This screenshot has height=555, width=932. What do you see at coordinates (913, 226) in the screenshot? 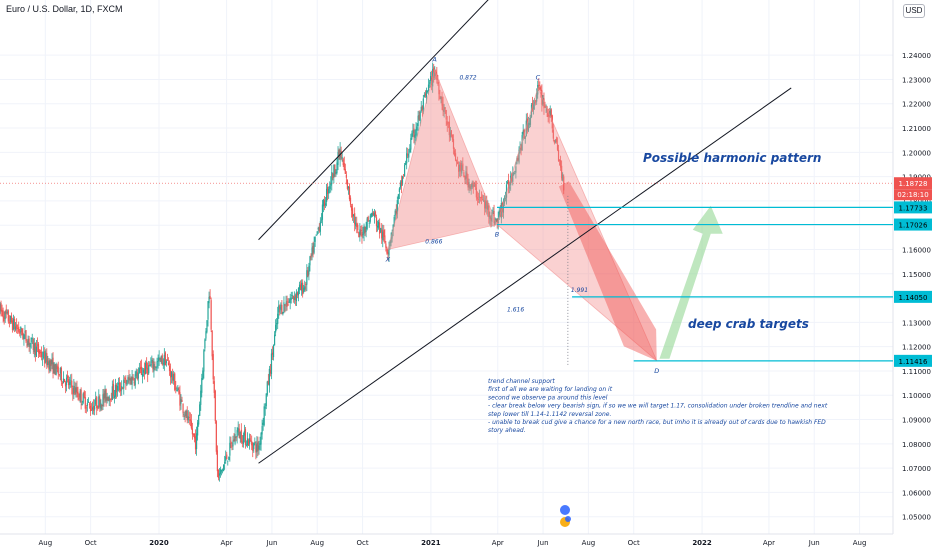
I see `target-price-label: 1.17026` at bounding box center [913, 226].